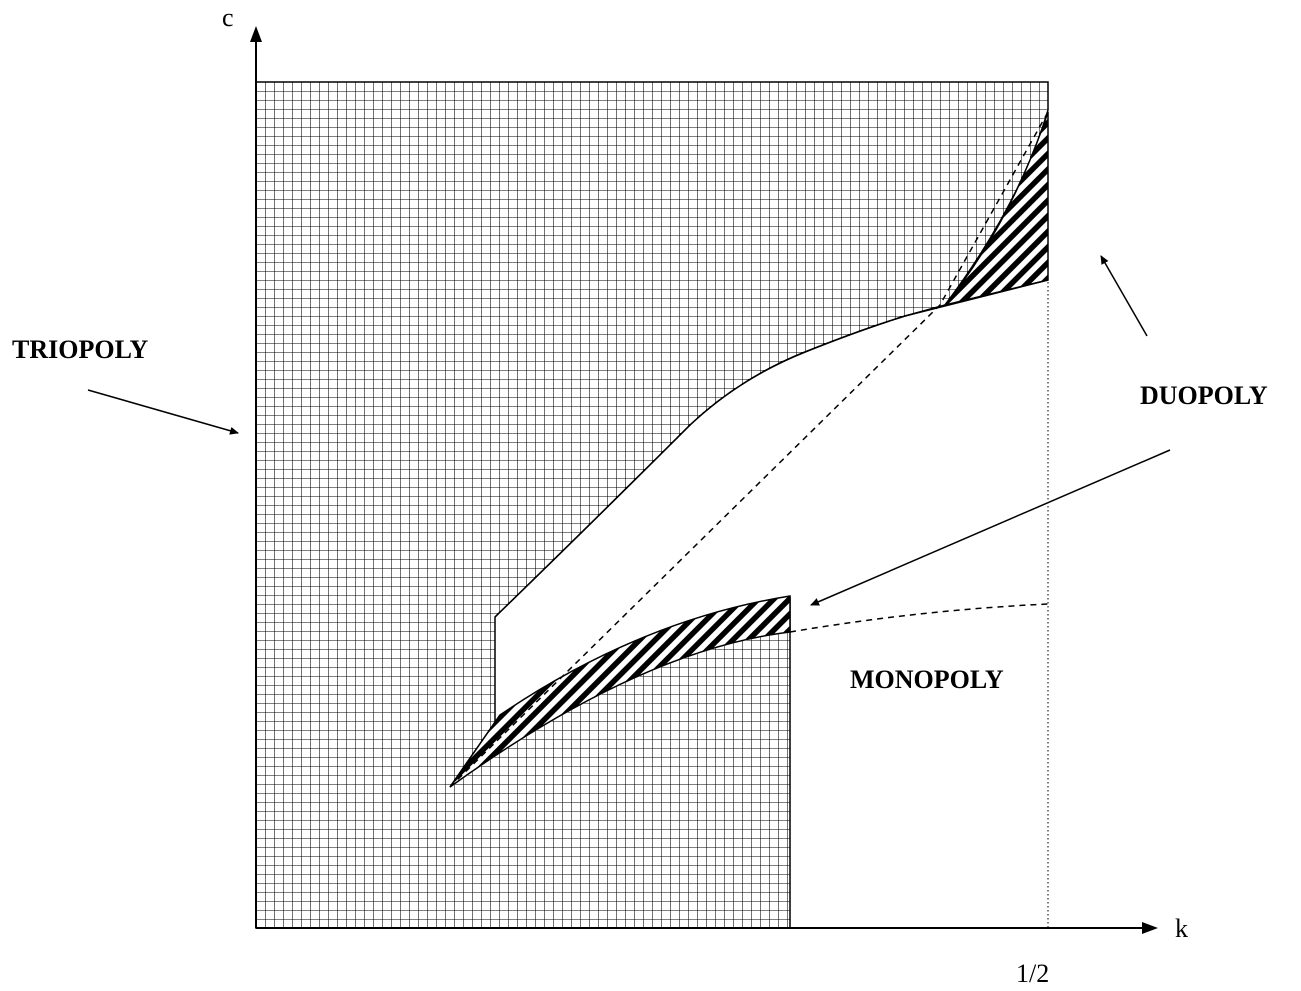 This screenshot has width=1301, height=991. What do you see at coordinates (80, 349) in the screenshot?
I see `triopoly-label: TRIOPOLY` at bounding box center [80, 349].